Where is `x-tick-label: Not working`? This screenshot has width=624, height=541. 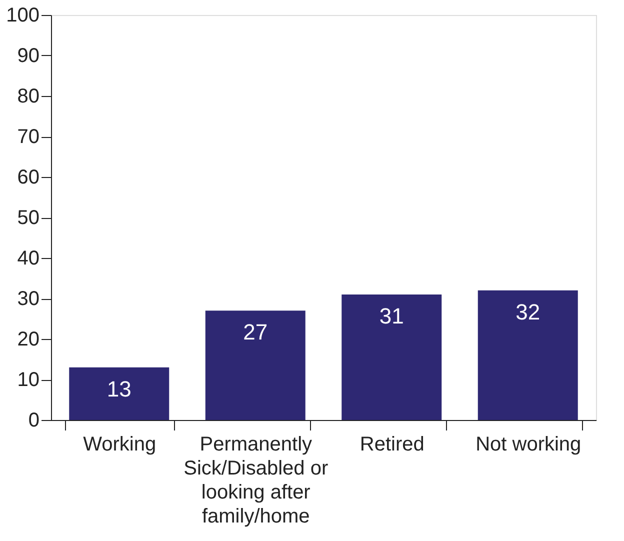
x-tick-label: Not working is located at coordinates (529, 445).